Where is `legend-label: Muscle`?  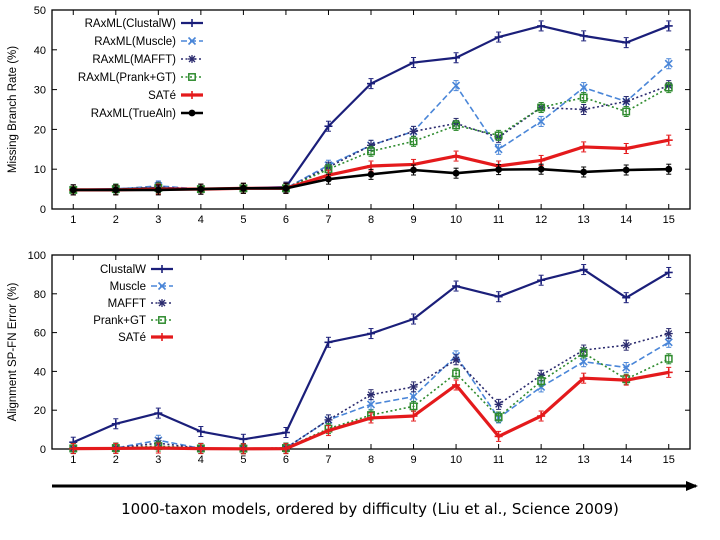 legend-label: Muscle is located at coordinates (128, 287).